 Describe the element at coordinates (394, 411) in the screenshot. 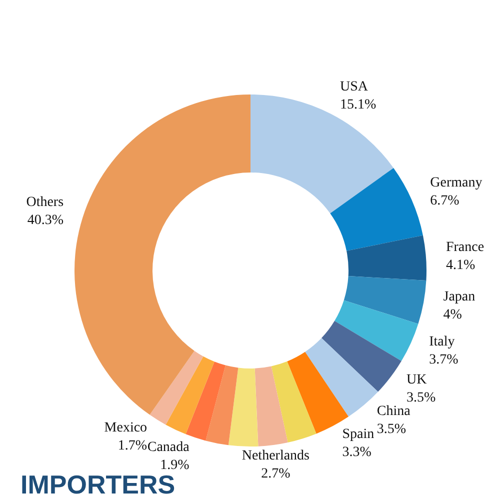

I see `slice-label: China` at that location.